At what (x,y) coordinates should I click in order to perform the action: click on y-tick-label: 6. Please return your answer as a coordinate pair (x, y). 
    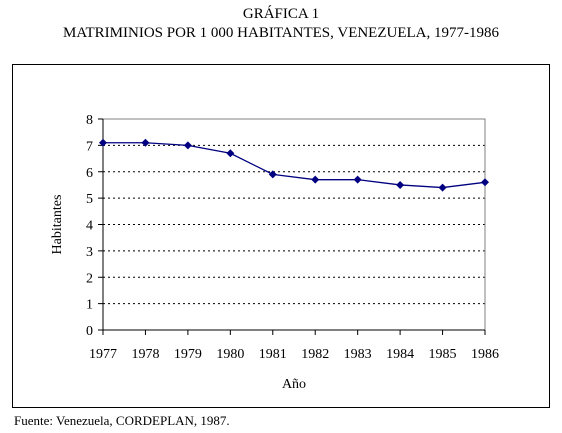
    Looking at the image, I should click on (89, 173).